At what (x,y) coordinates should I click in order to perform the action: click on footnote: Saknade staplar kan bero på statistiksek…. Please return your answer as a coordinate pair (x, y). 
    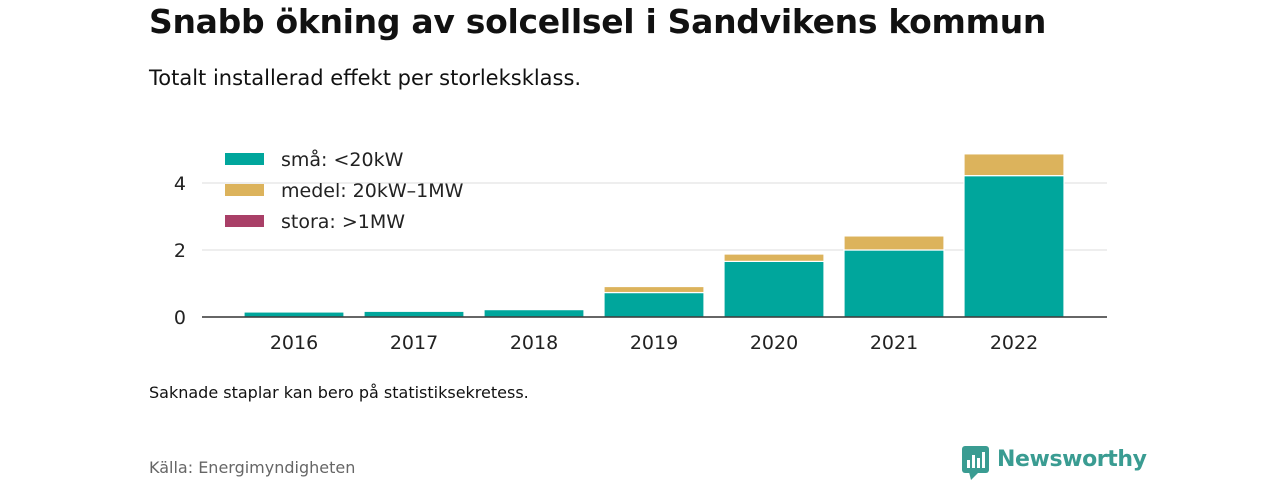
    Looking at the image, I should click on (339, 392).